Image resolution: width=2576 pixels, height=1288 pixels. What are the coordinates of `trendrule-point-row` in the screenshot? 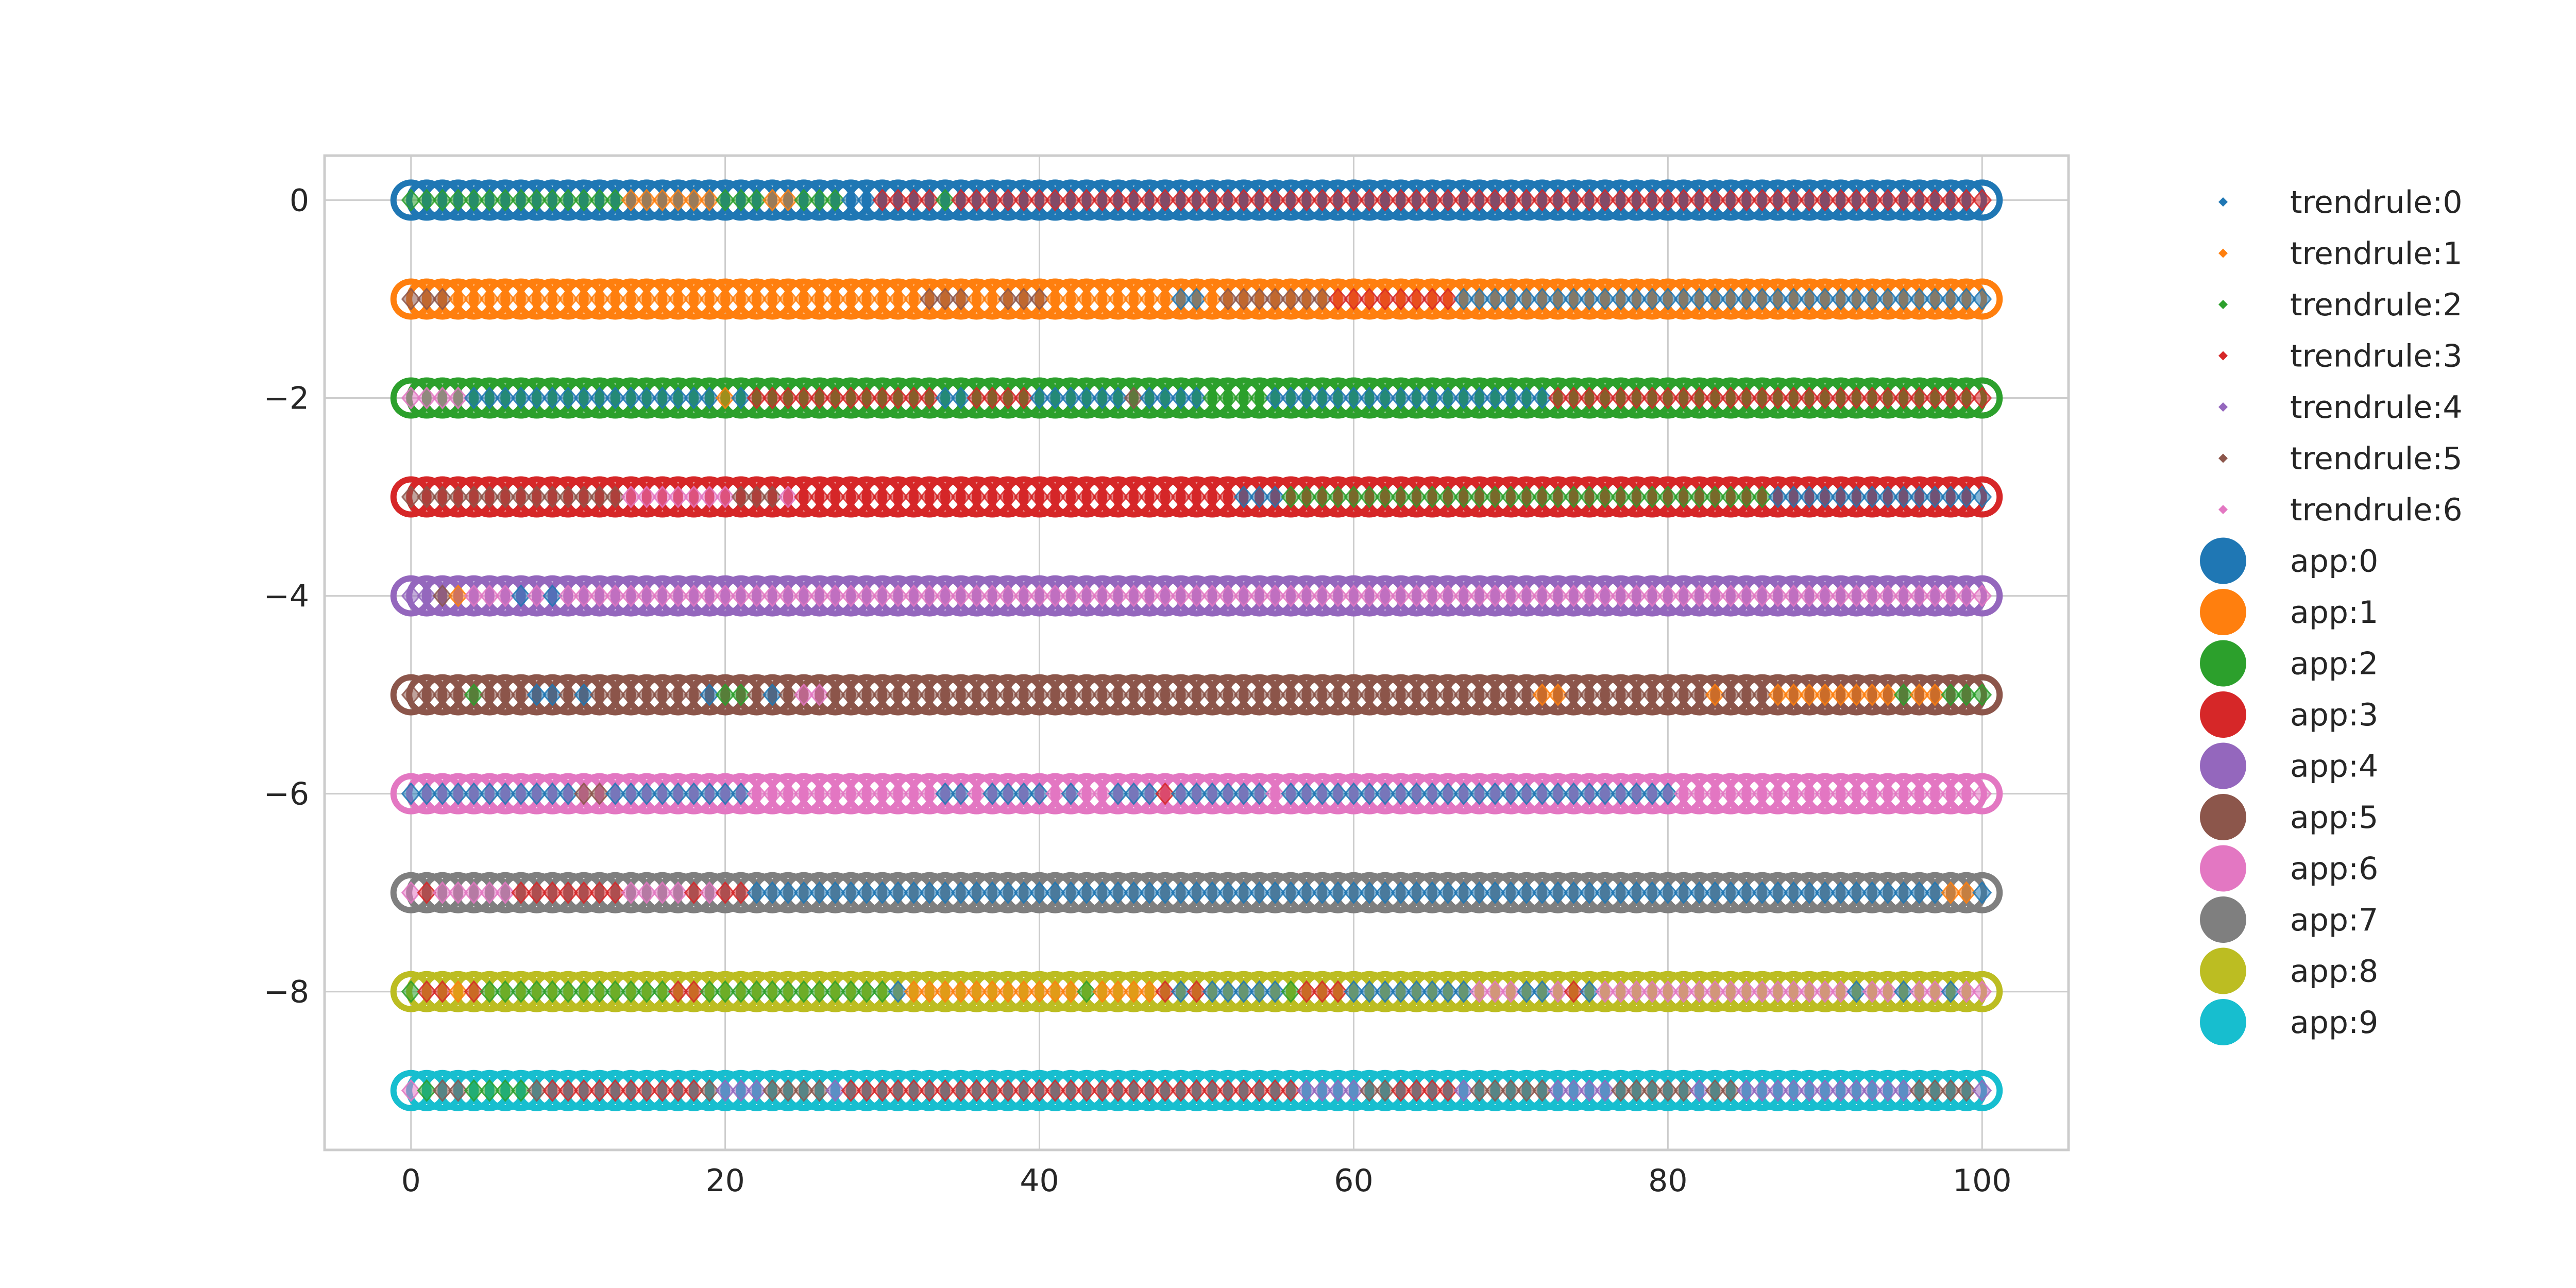 It's located at (1196, 299).